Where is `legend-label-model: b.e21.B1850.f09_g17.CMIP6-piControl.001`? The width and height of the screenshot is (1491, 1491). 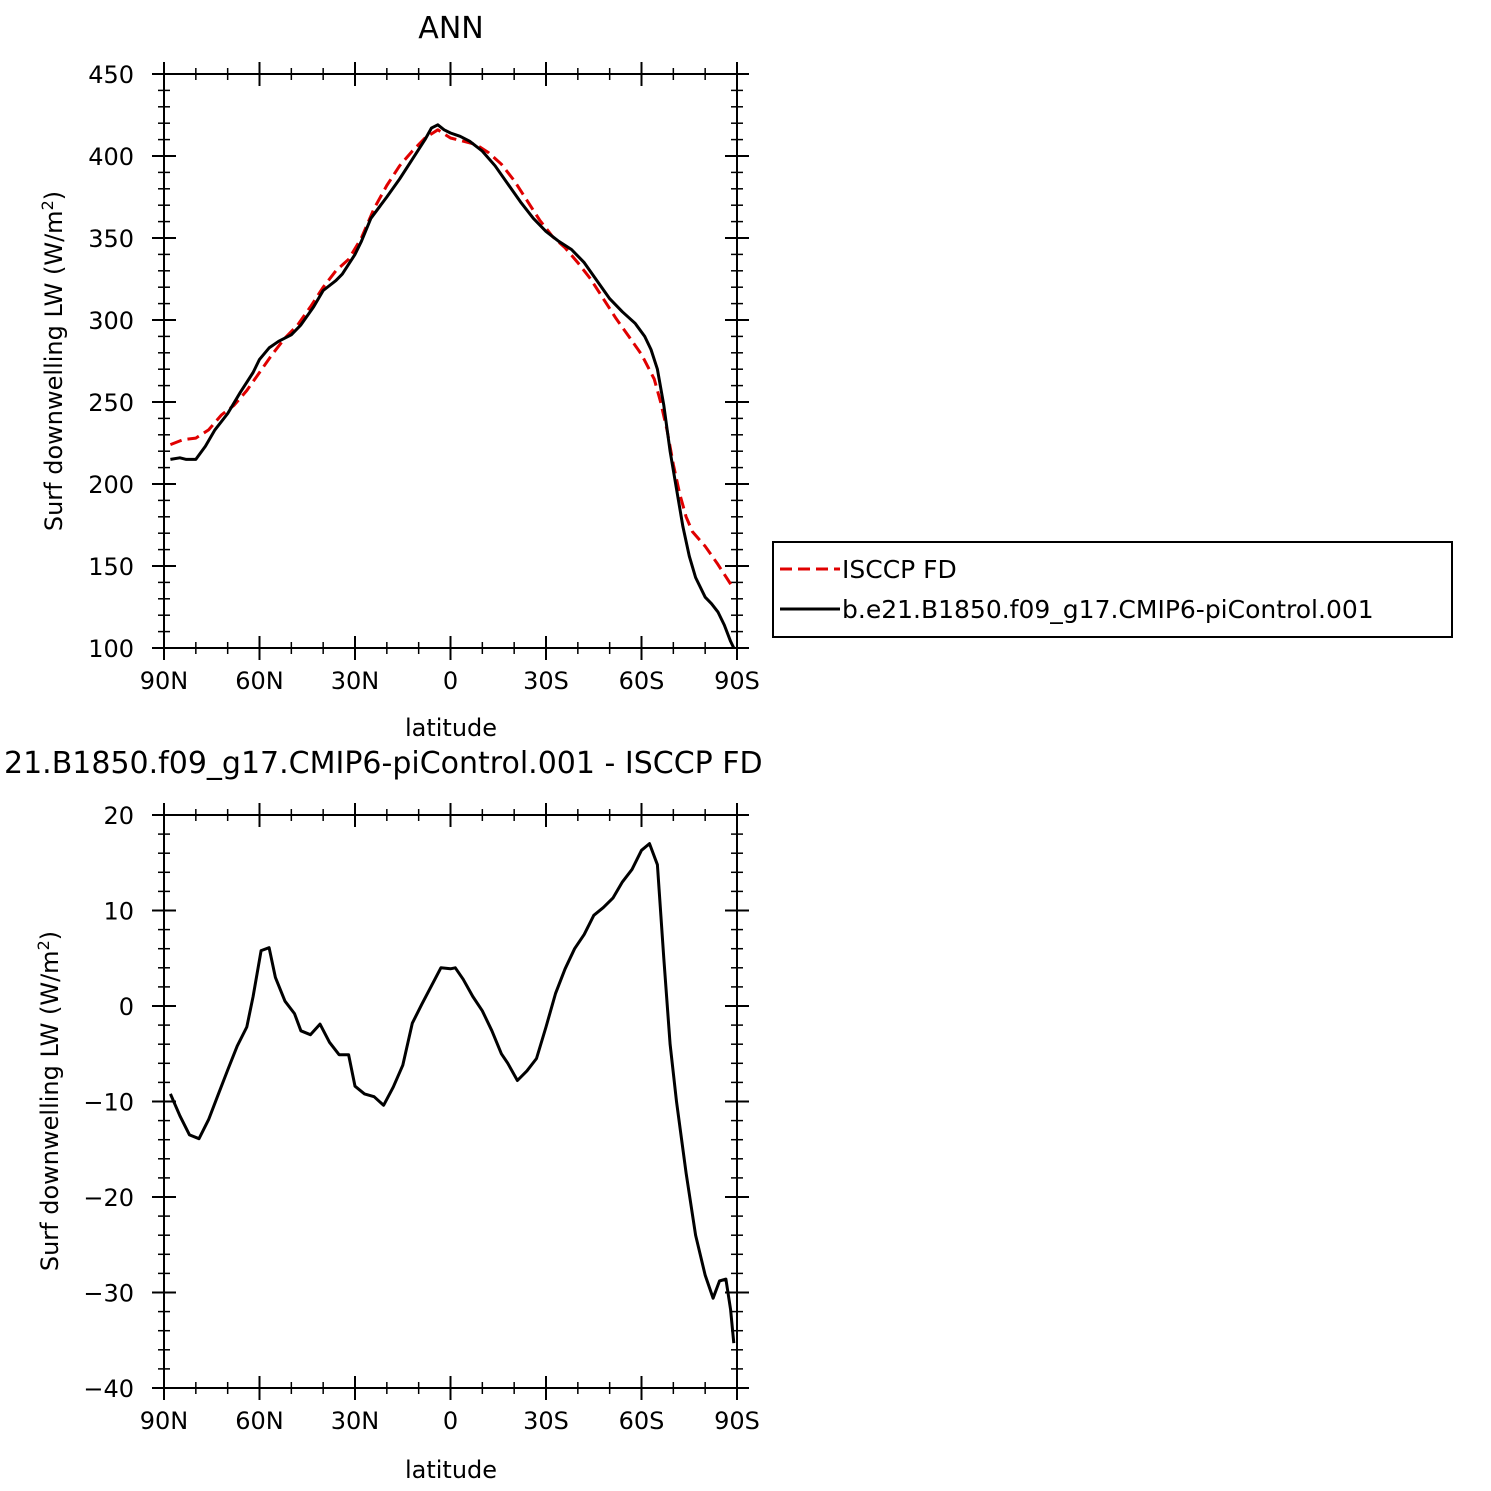
legend-label-model: b.e21.B1850.f09_g17.CMIP6-piControl.001 is located at coordinates (1108, 609).